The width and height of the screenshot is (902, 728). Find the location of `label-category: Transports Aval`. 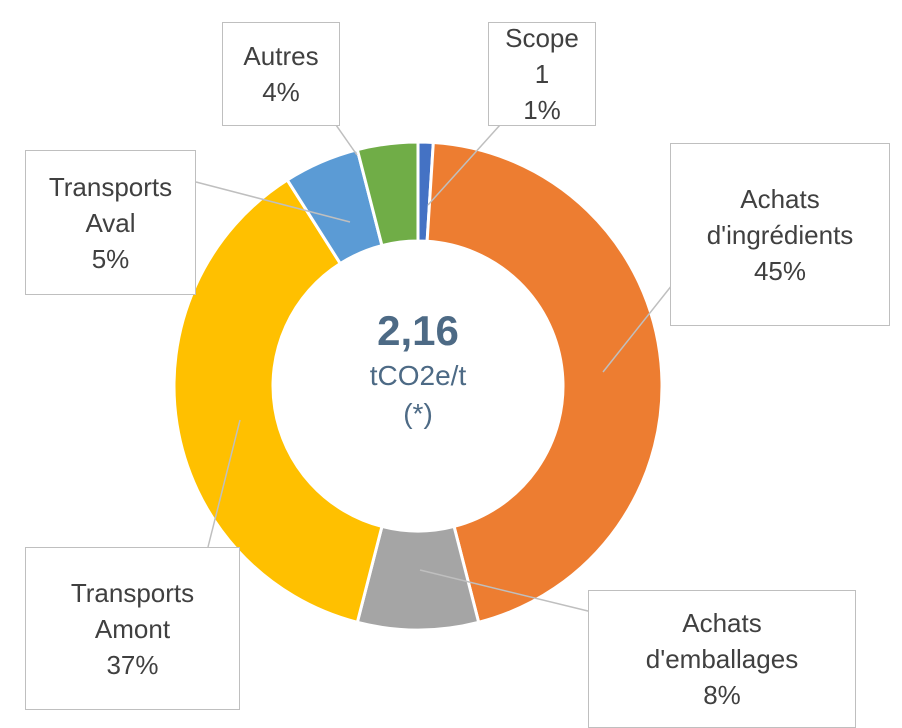

label-category: Transports Aval is located at coordinates (110, 204).